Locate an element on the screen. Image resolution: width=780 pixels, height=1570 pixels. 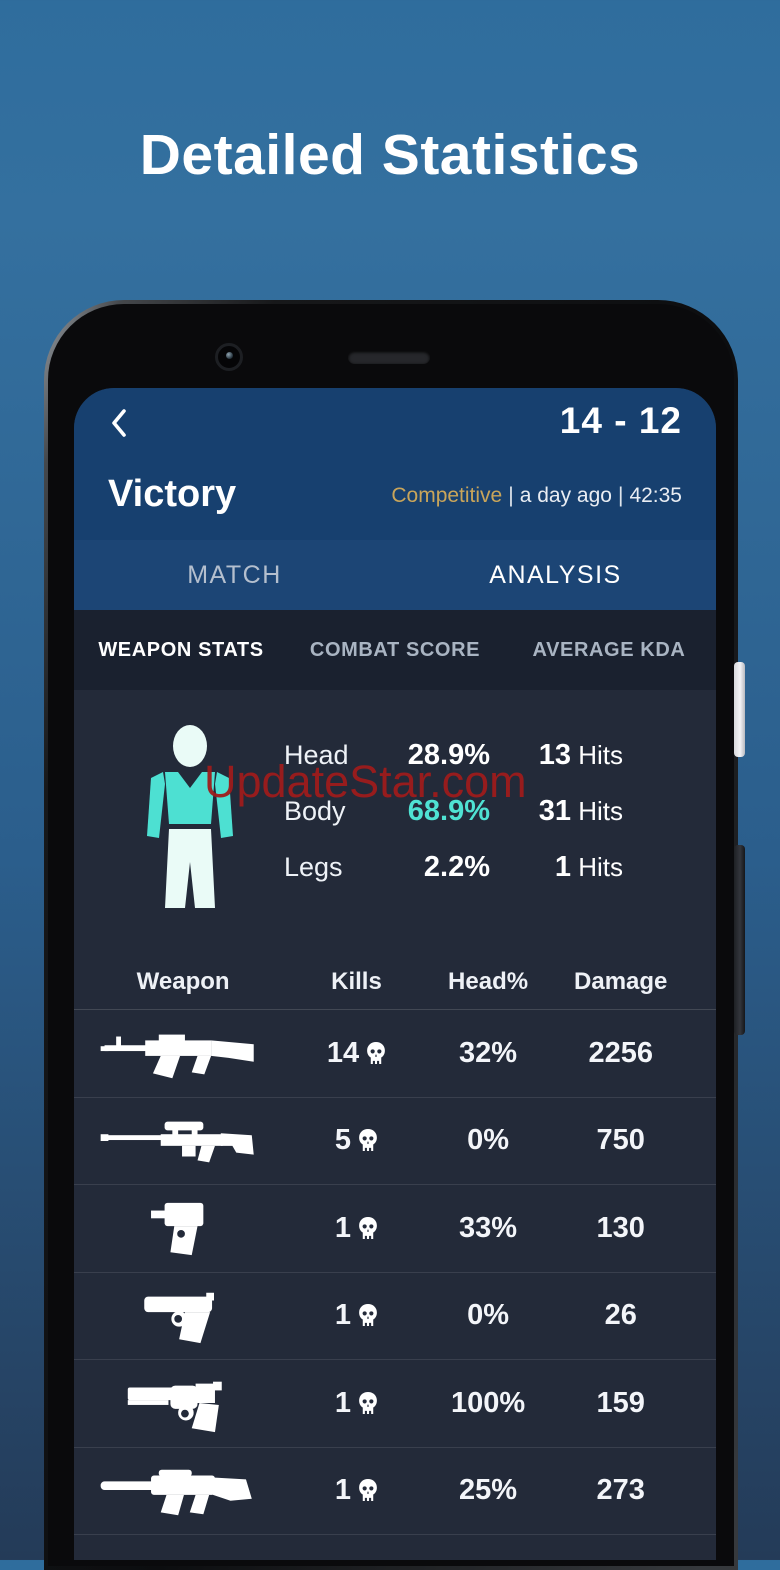
tab-match: MATCH is located at coordinates (234, 574).